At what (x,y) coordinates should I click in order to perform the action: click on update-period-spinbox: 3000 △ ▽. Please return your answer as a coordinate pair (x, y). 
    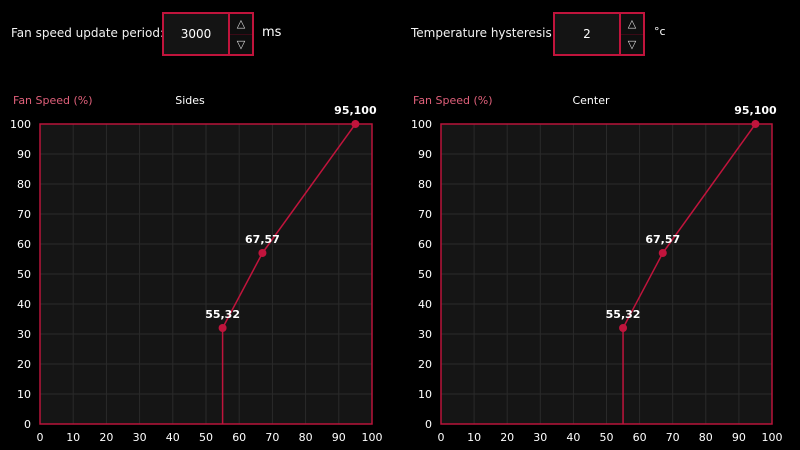
    Looking at the image, I should click on (208, 34).